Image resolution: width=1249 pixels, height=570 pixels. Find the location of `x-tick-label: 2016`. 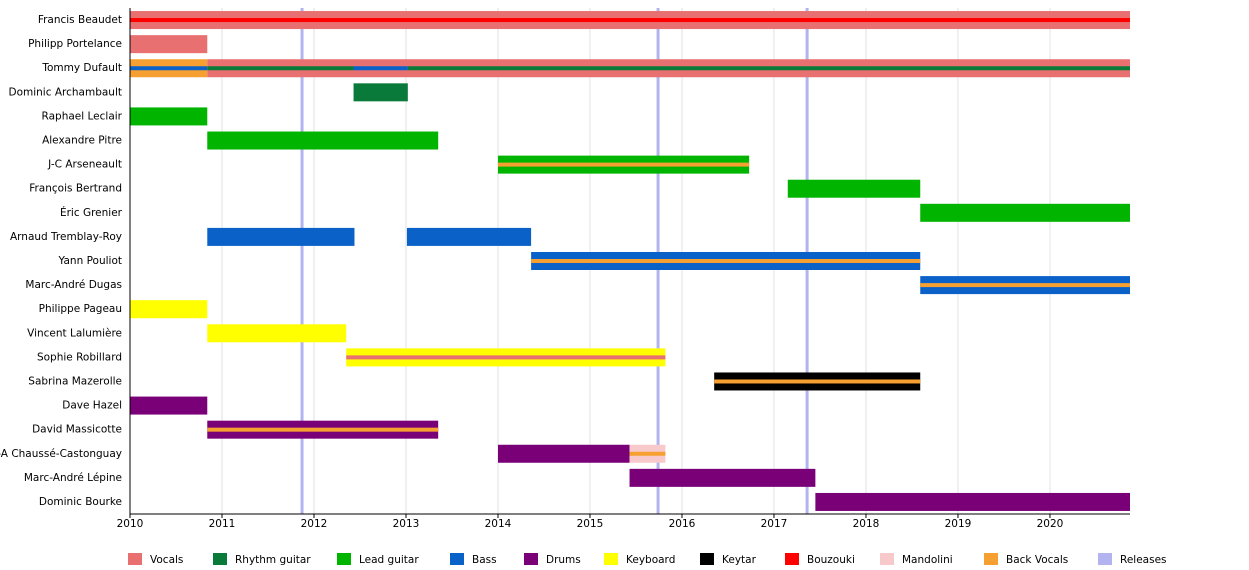

x-tick-label: 2016 is located at coordinates (682, 524).